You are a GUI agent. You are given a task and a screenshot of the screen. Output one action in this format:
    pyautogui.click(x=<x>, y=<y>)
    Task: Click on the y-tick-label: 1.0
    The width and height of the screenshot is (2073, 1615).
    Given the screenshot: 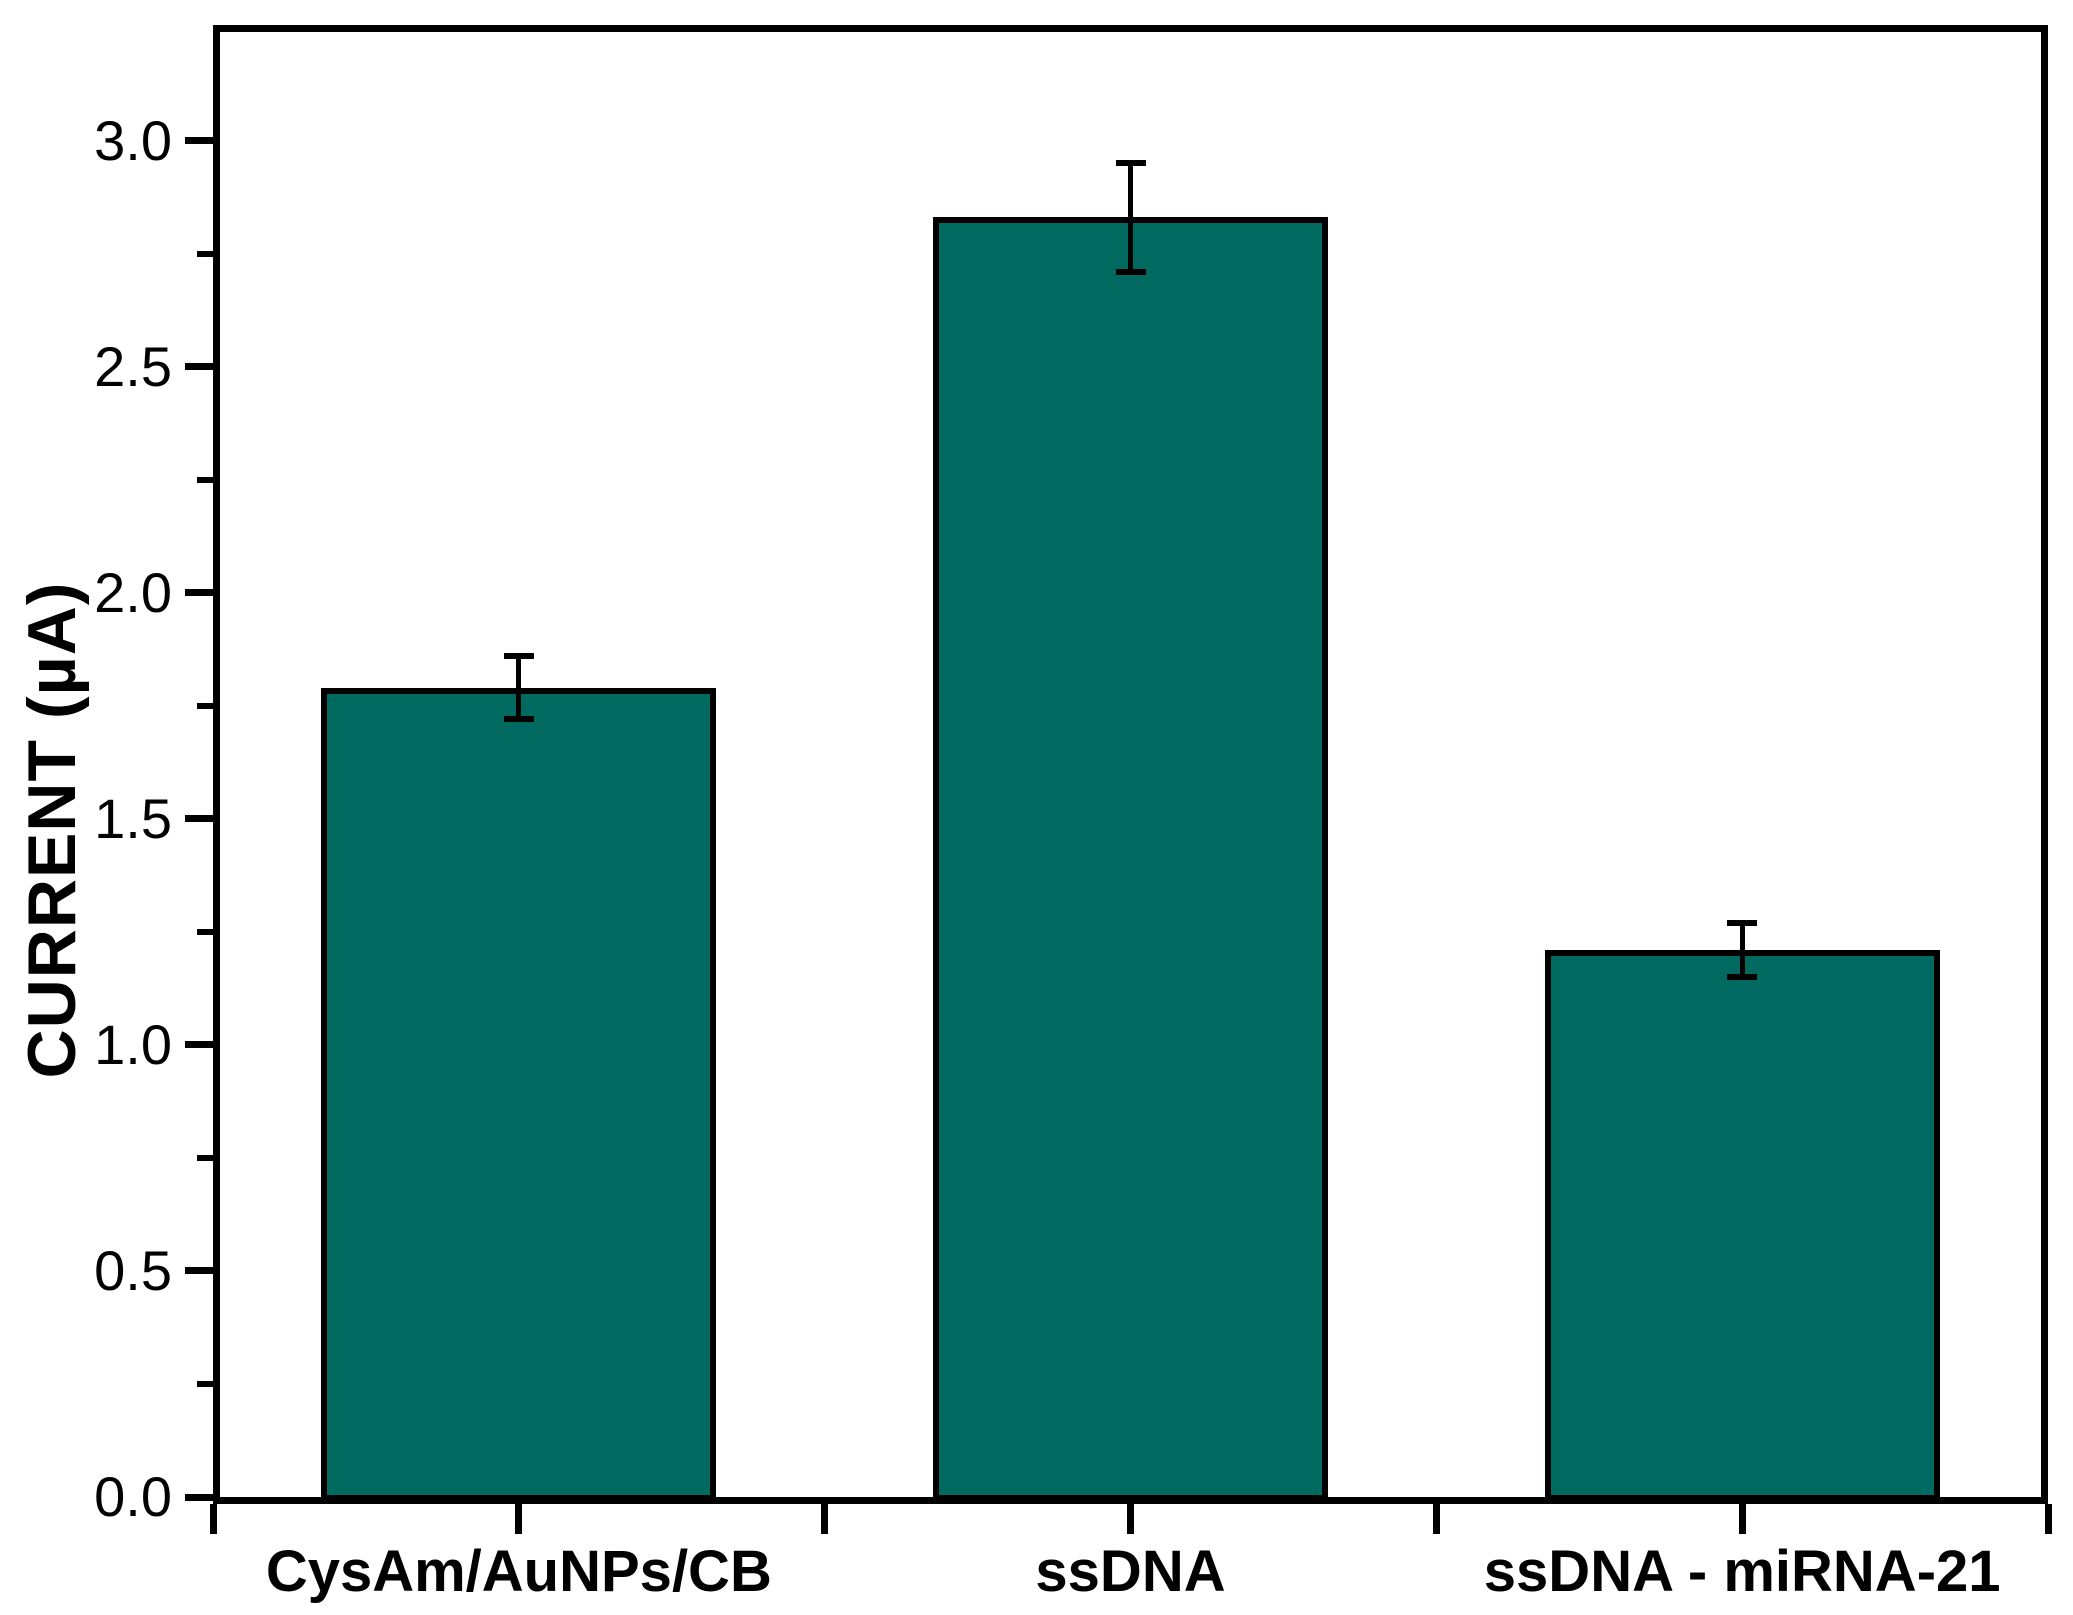 What is the action you would take?
    pyautogui.click(x=133, y=1044)
    